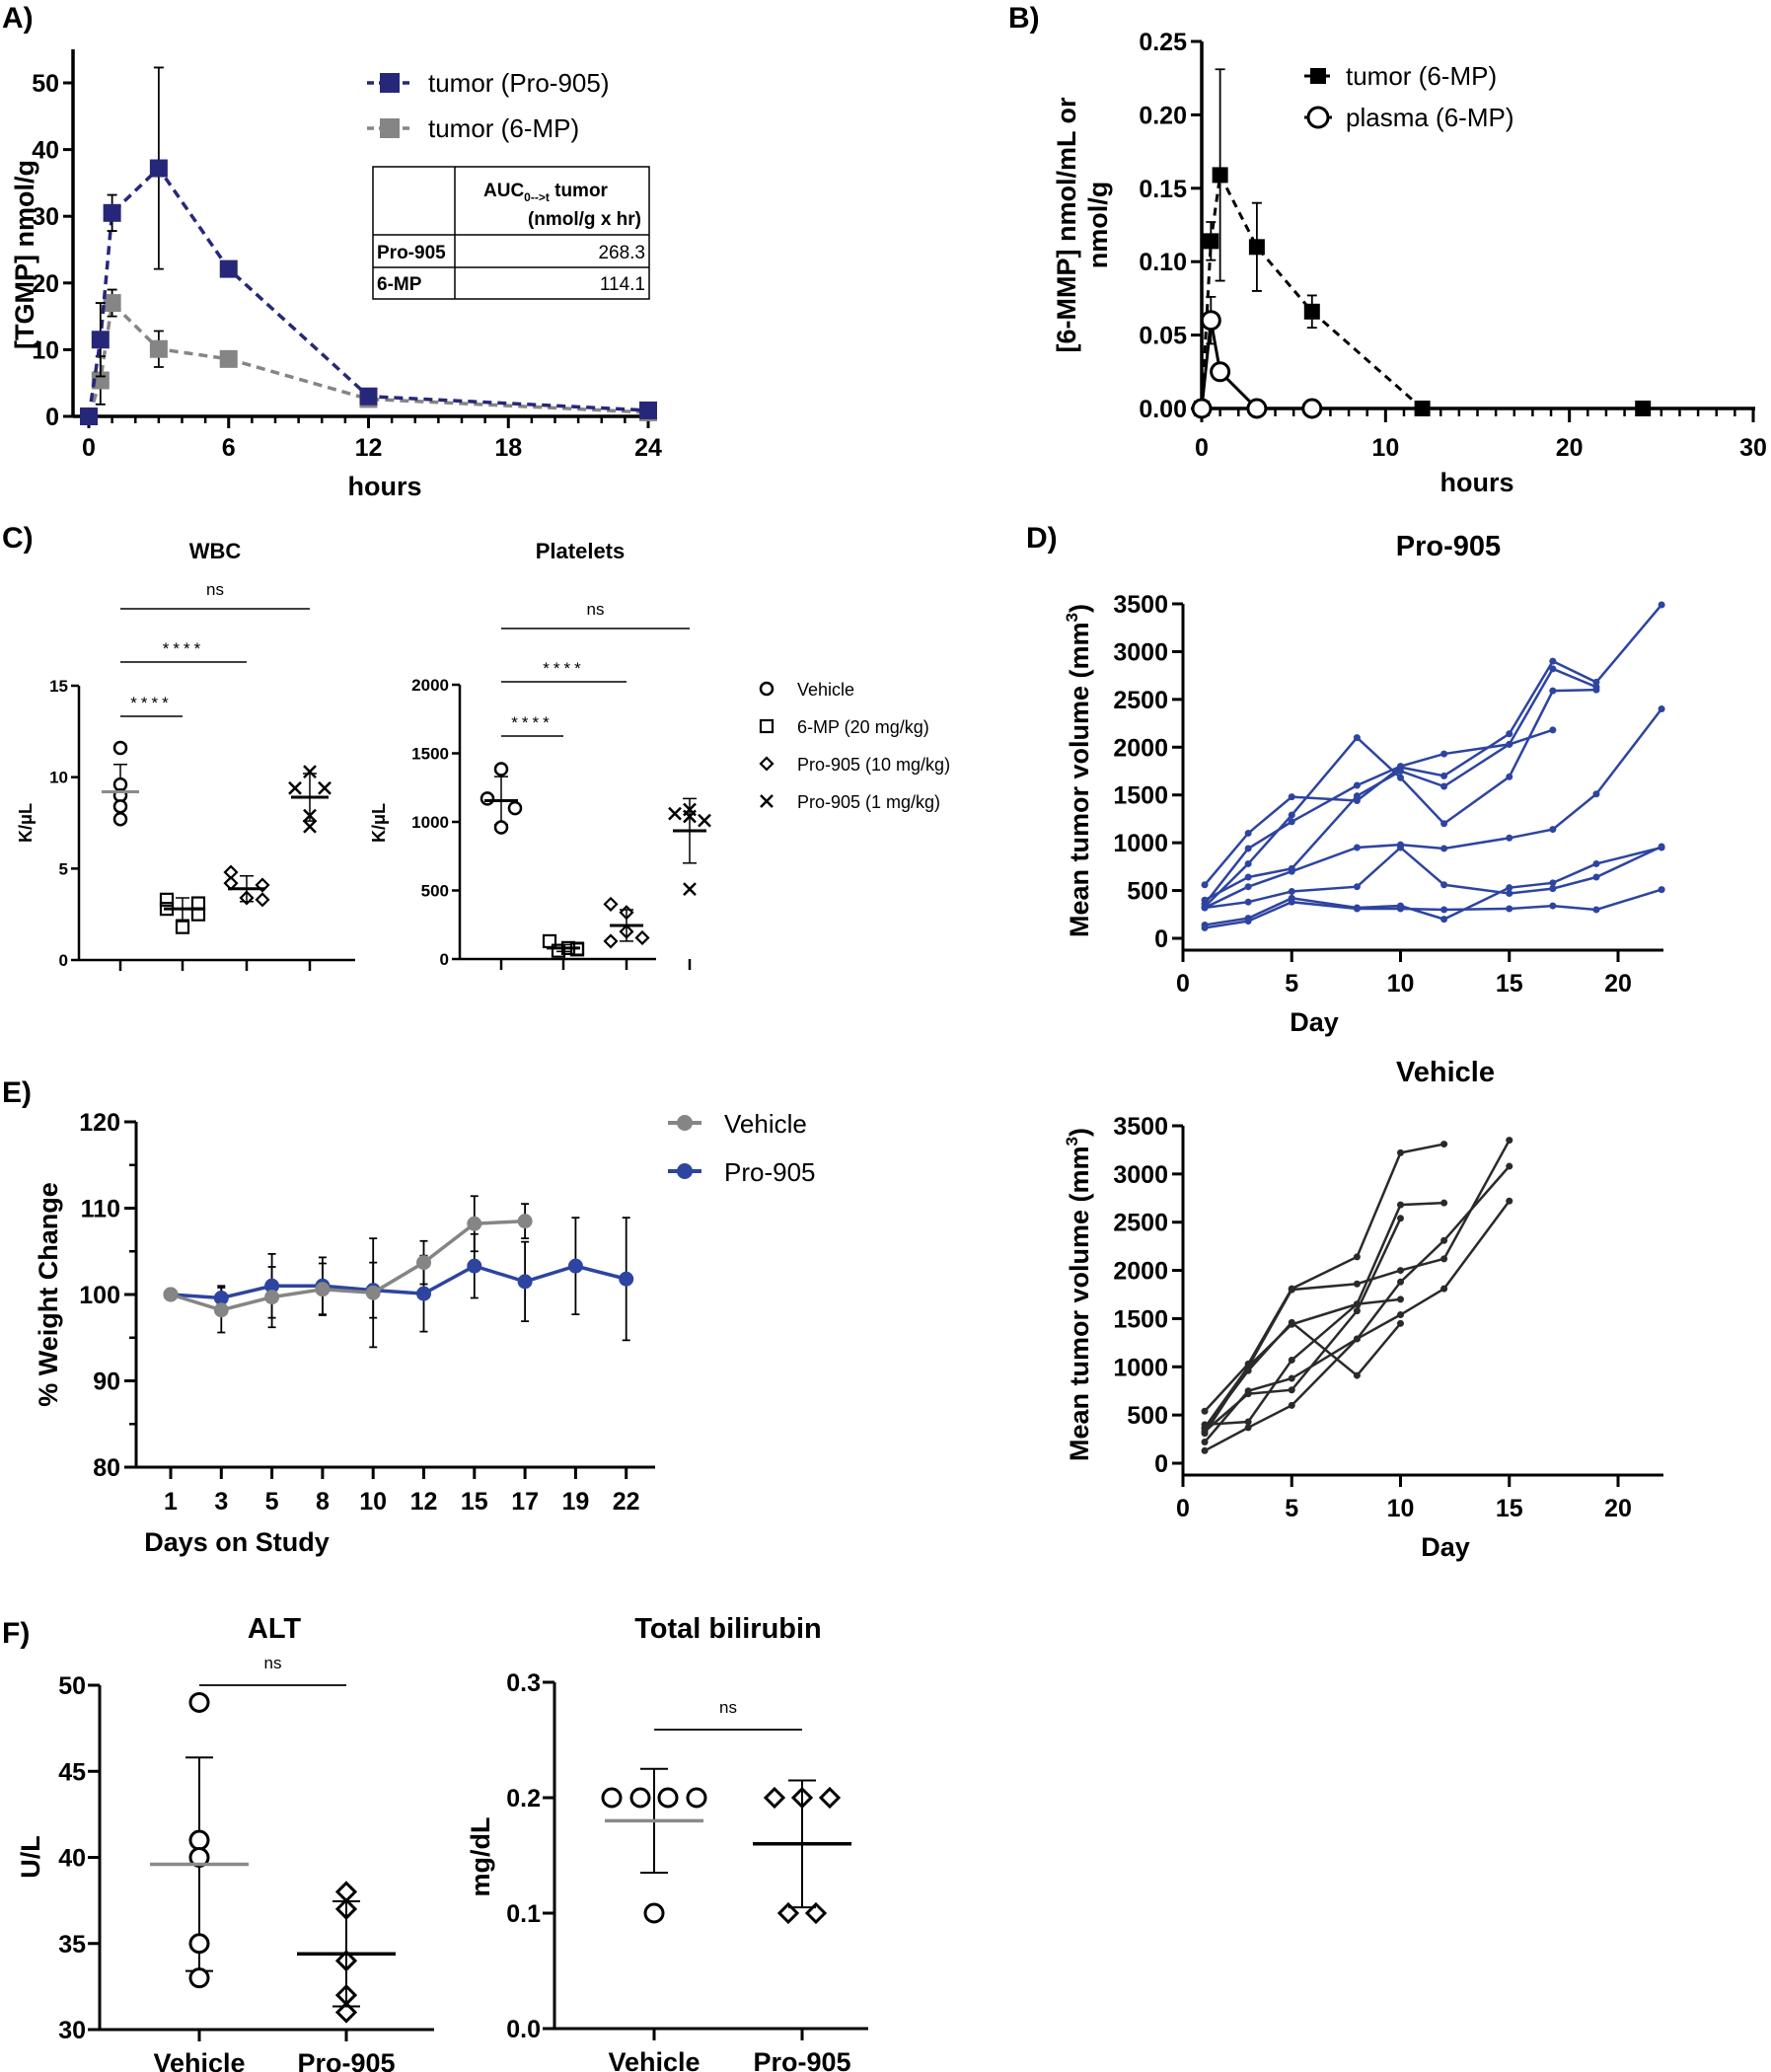  I want to click on panel-b-ylabel-line1: [6-MMP] nmol/mL or, so click(1066, 225).